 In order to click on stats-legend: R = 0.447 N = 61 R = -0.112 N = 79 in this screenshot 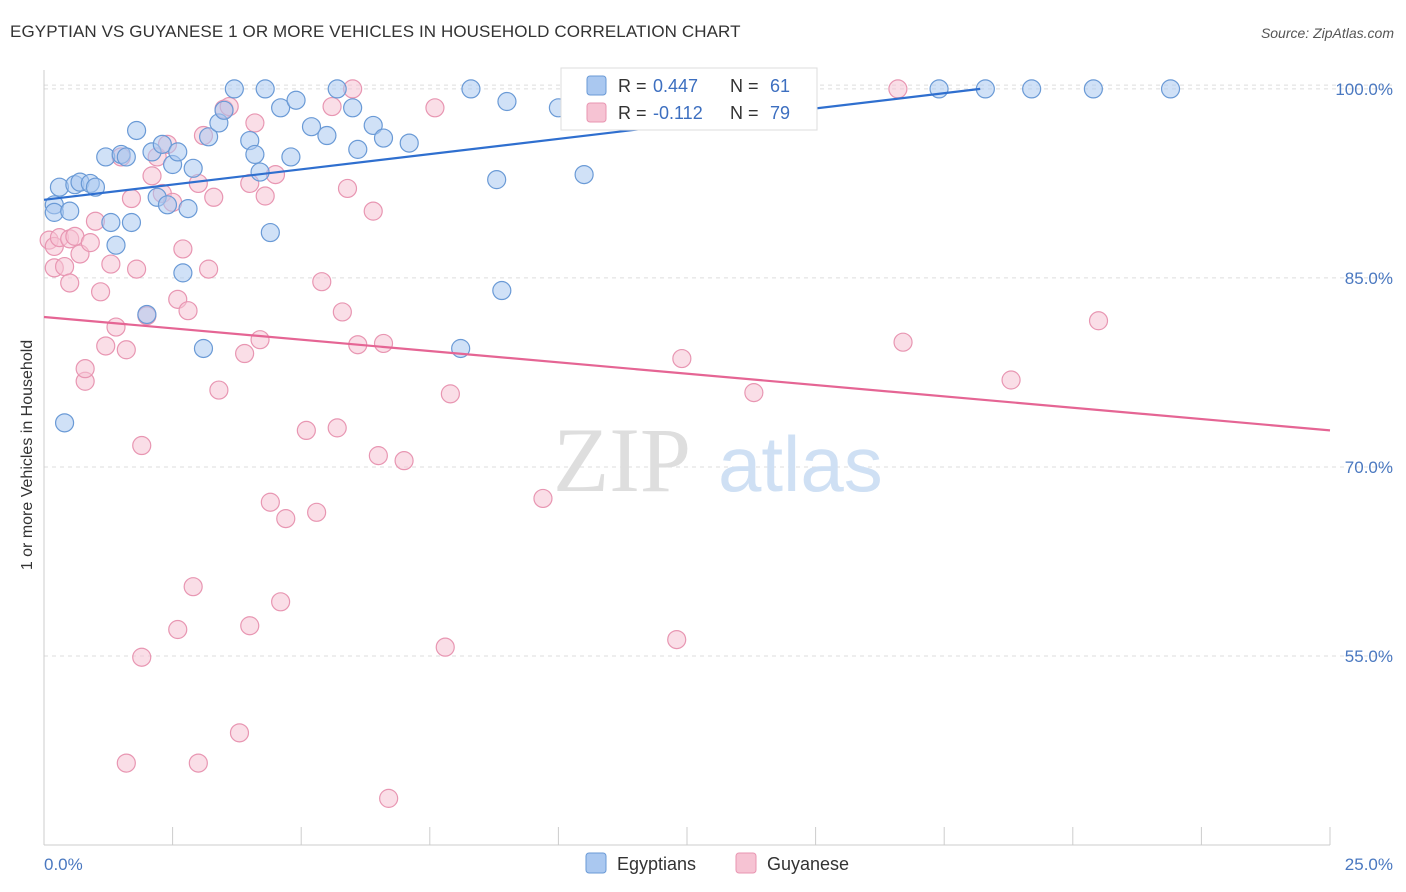, I will do `click(689, 99)`.